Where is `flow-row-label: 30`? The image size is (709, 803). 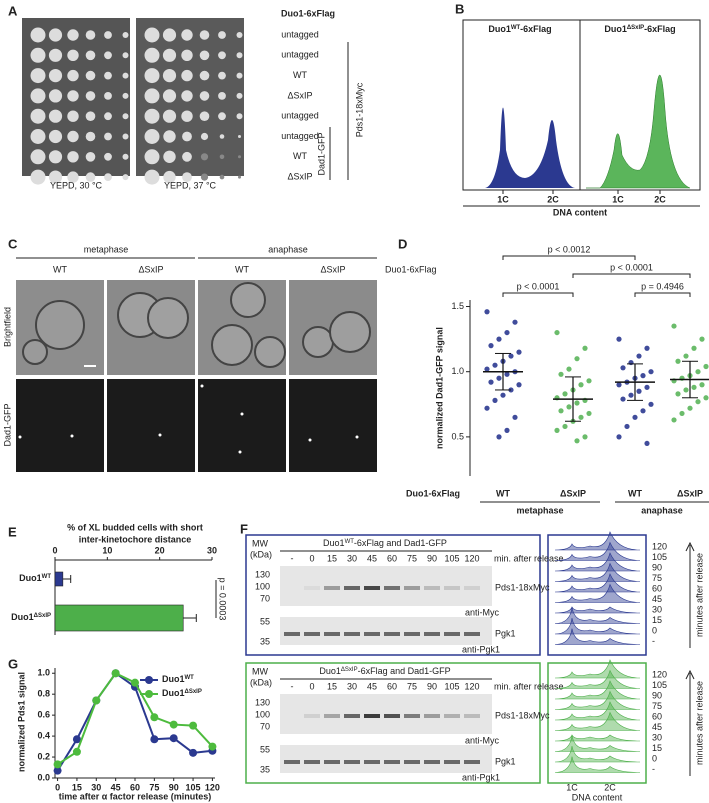
flow-row-label: 30 is located at coordinates (657, 737).